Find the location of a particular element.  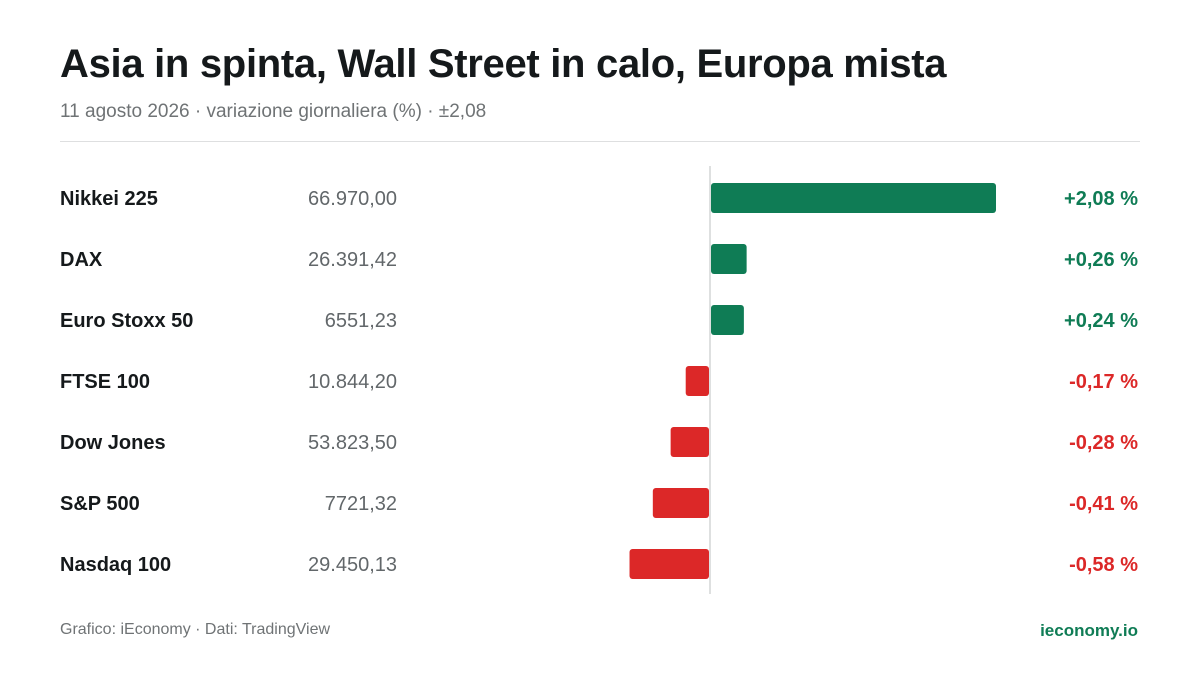

source-credit: Grafico: iEconomy · Dati: TradingView is located at coordinates (195, 629).